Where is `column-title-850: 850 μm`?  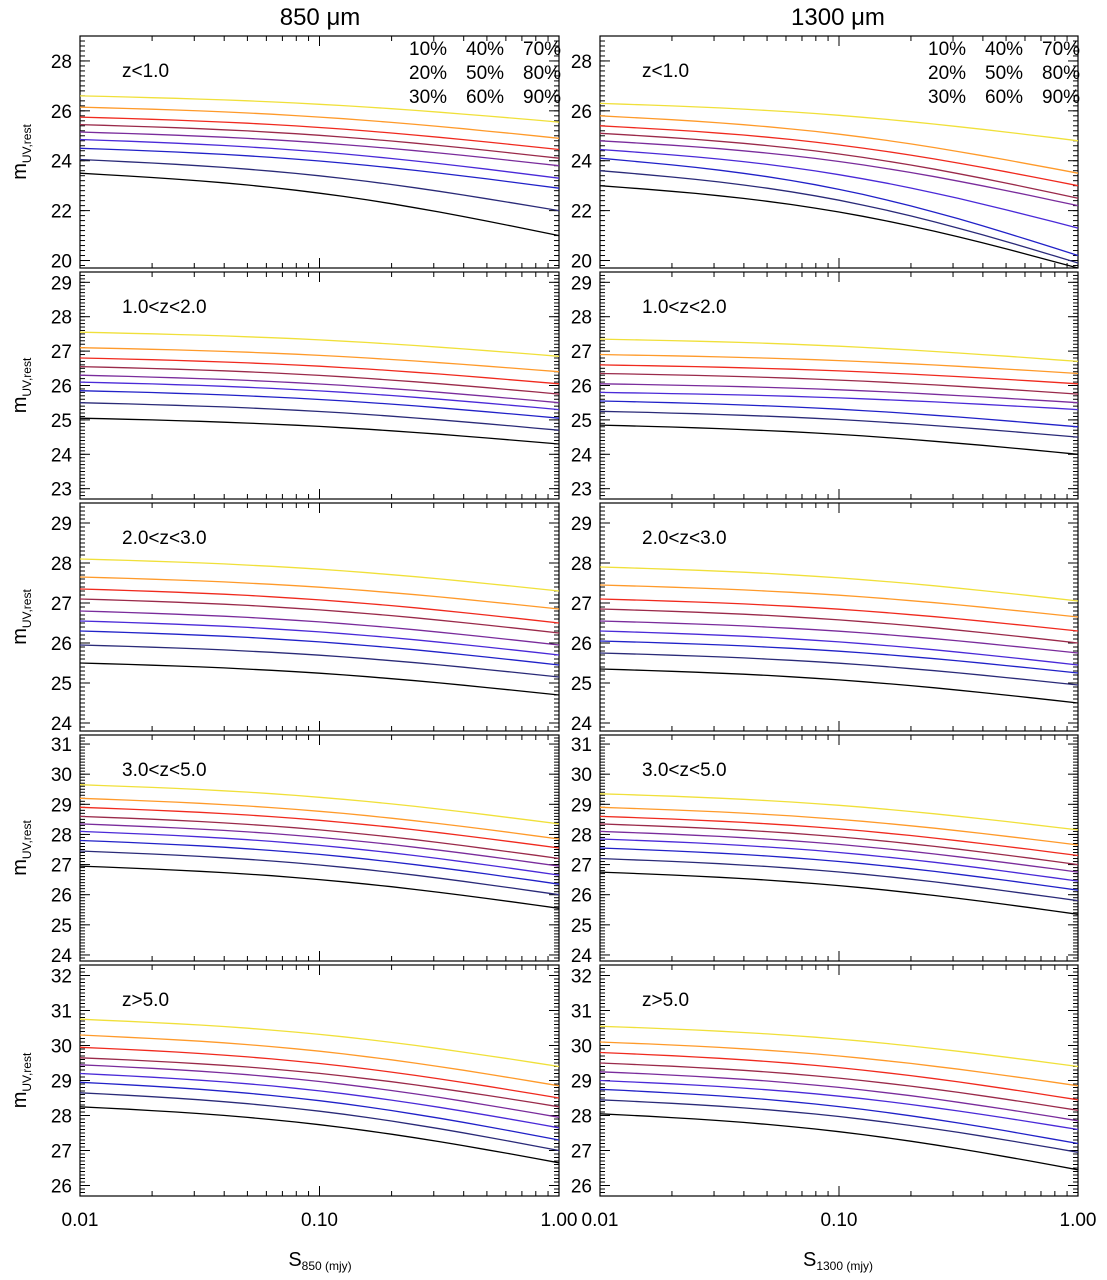
column-title-850: 850 μm is located at coordinates (320, 17).